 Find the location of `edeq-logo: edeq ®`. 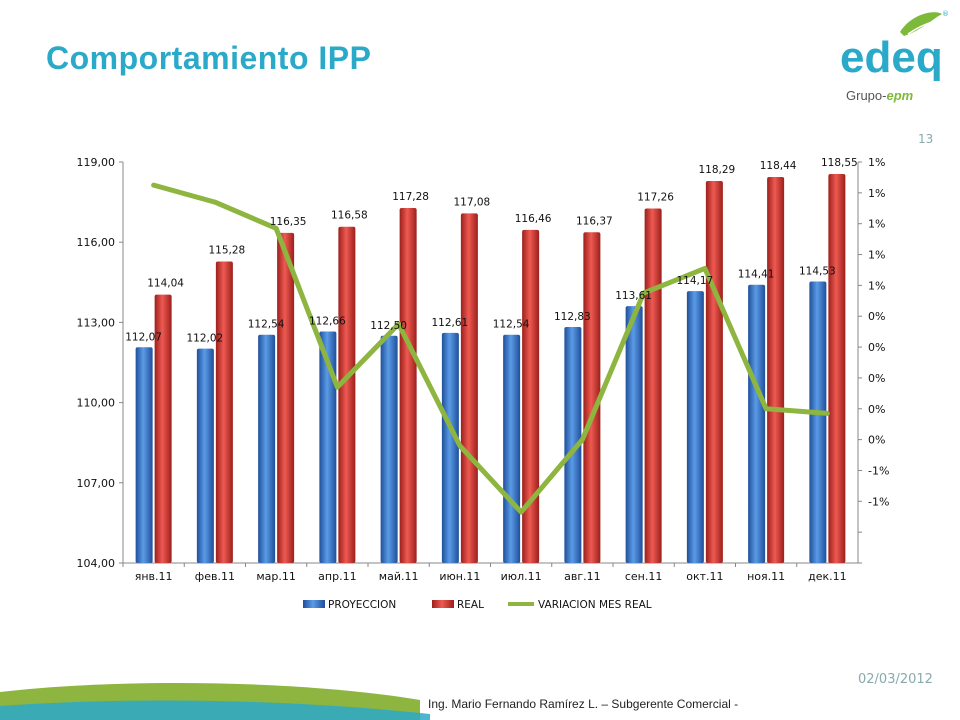

edeq-logo: edeq ® is located at coordinates (894, 46).